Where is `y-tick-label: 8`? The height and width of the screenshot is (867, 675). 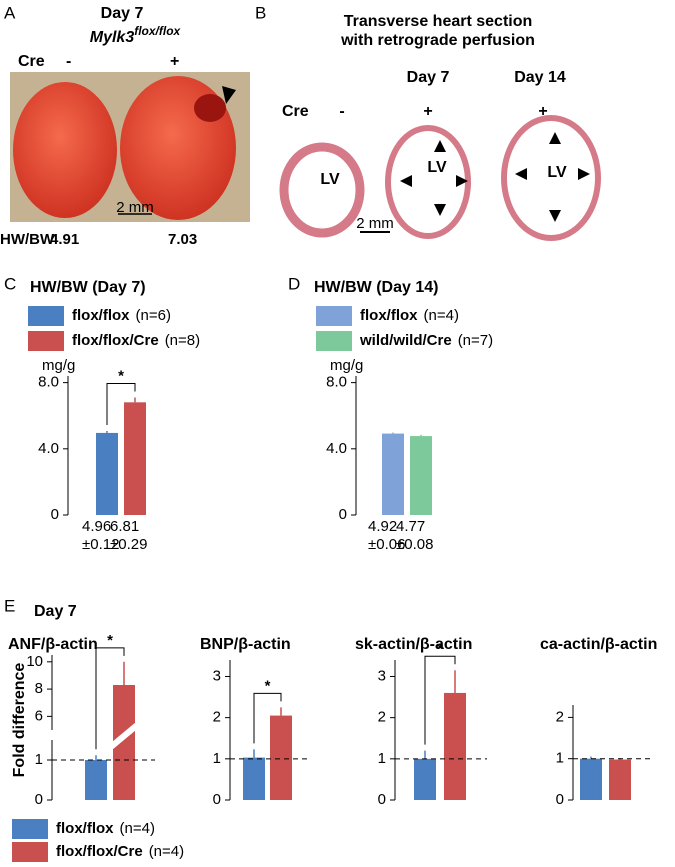
y-tick-label: 8 is located at coordinates (39, 688).